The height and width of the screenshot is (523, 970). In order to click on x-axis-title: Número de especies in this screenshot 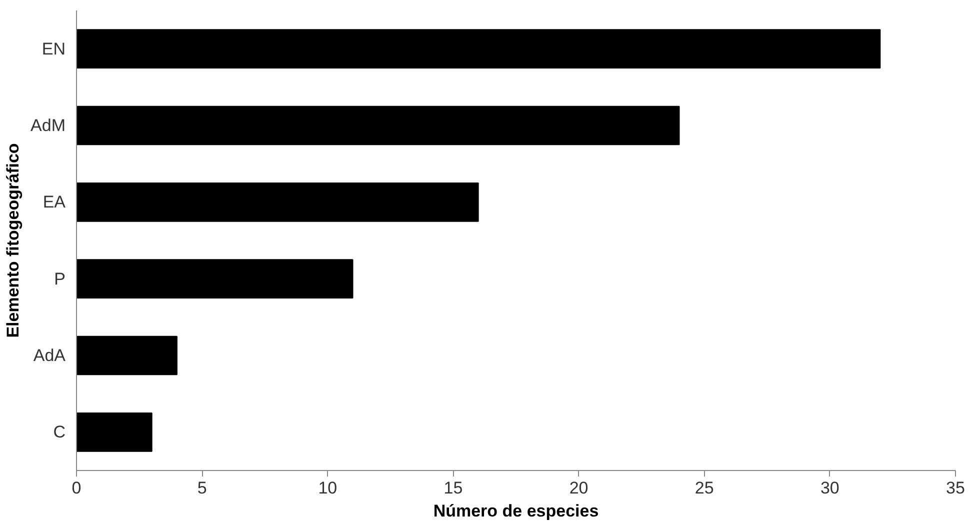, I will do `click(516, 511)`.